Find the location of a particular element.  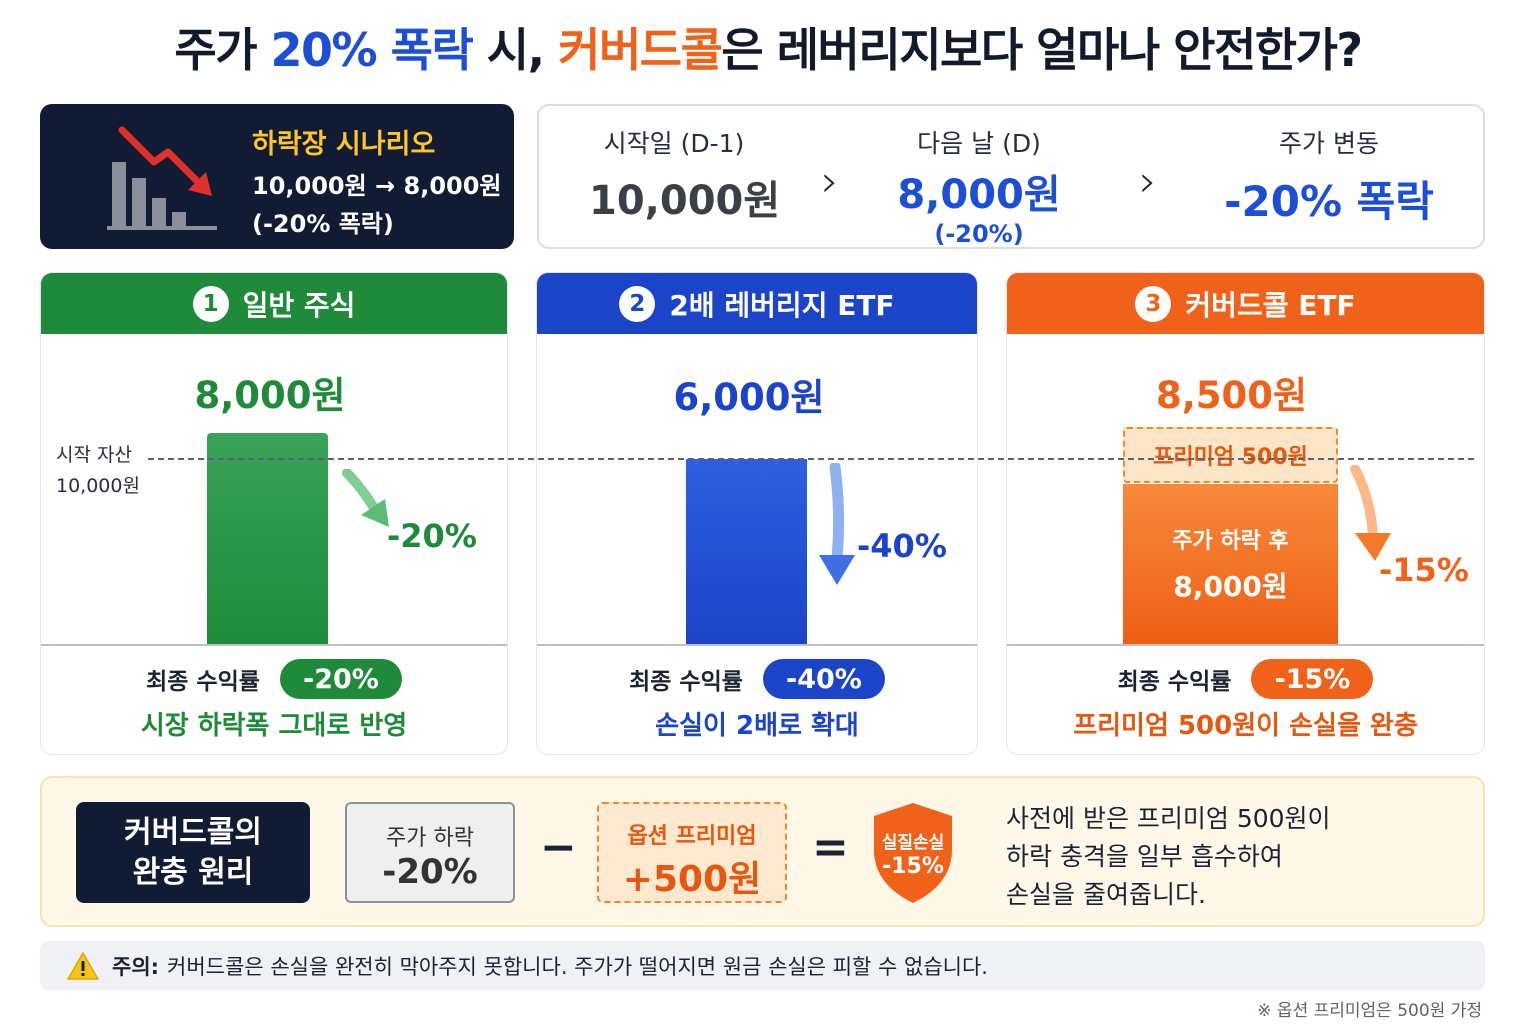

scenario-percent: (-20% 폭락) is located at coordinates (323, 224).